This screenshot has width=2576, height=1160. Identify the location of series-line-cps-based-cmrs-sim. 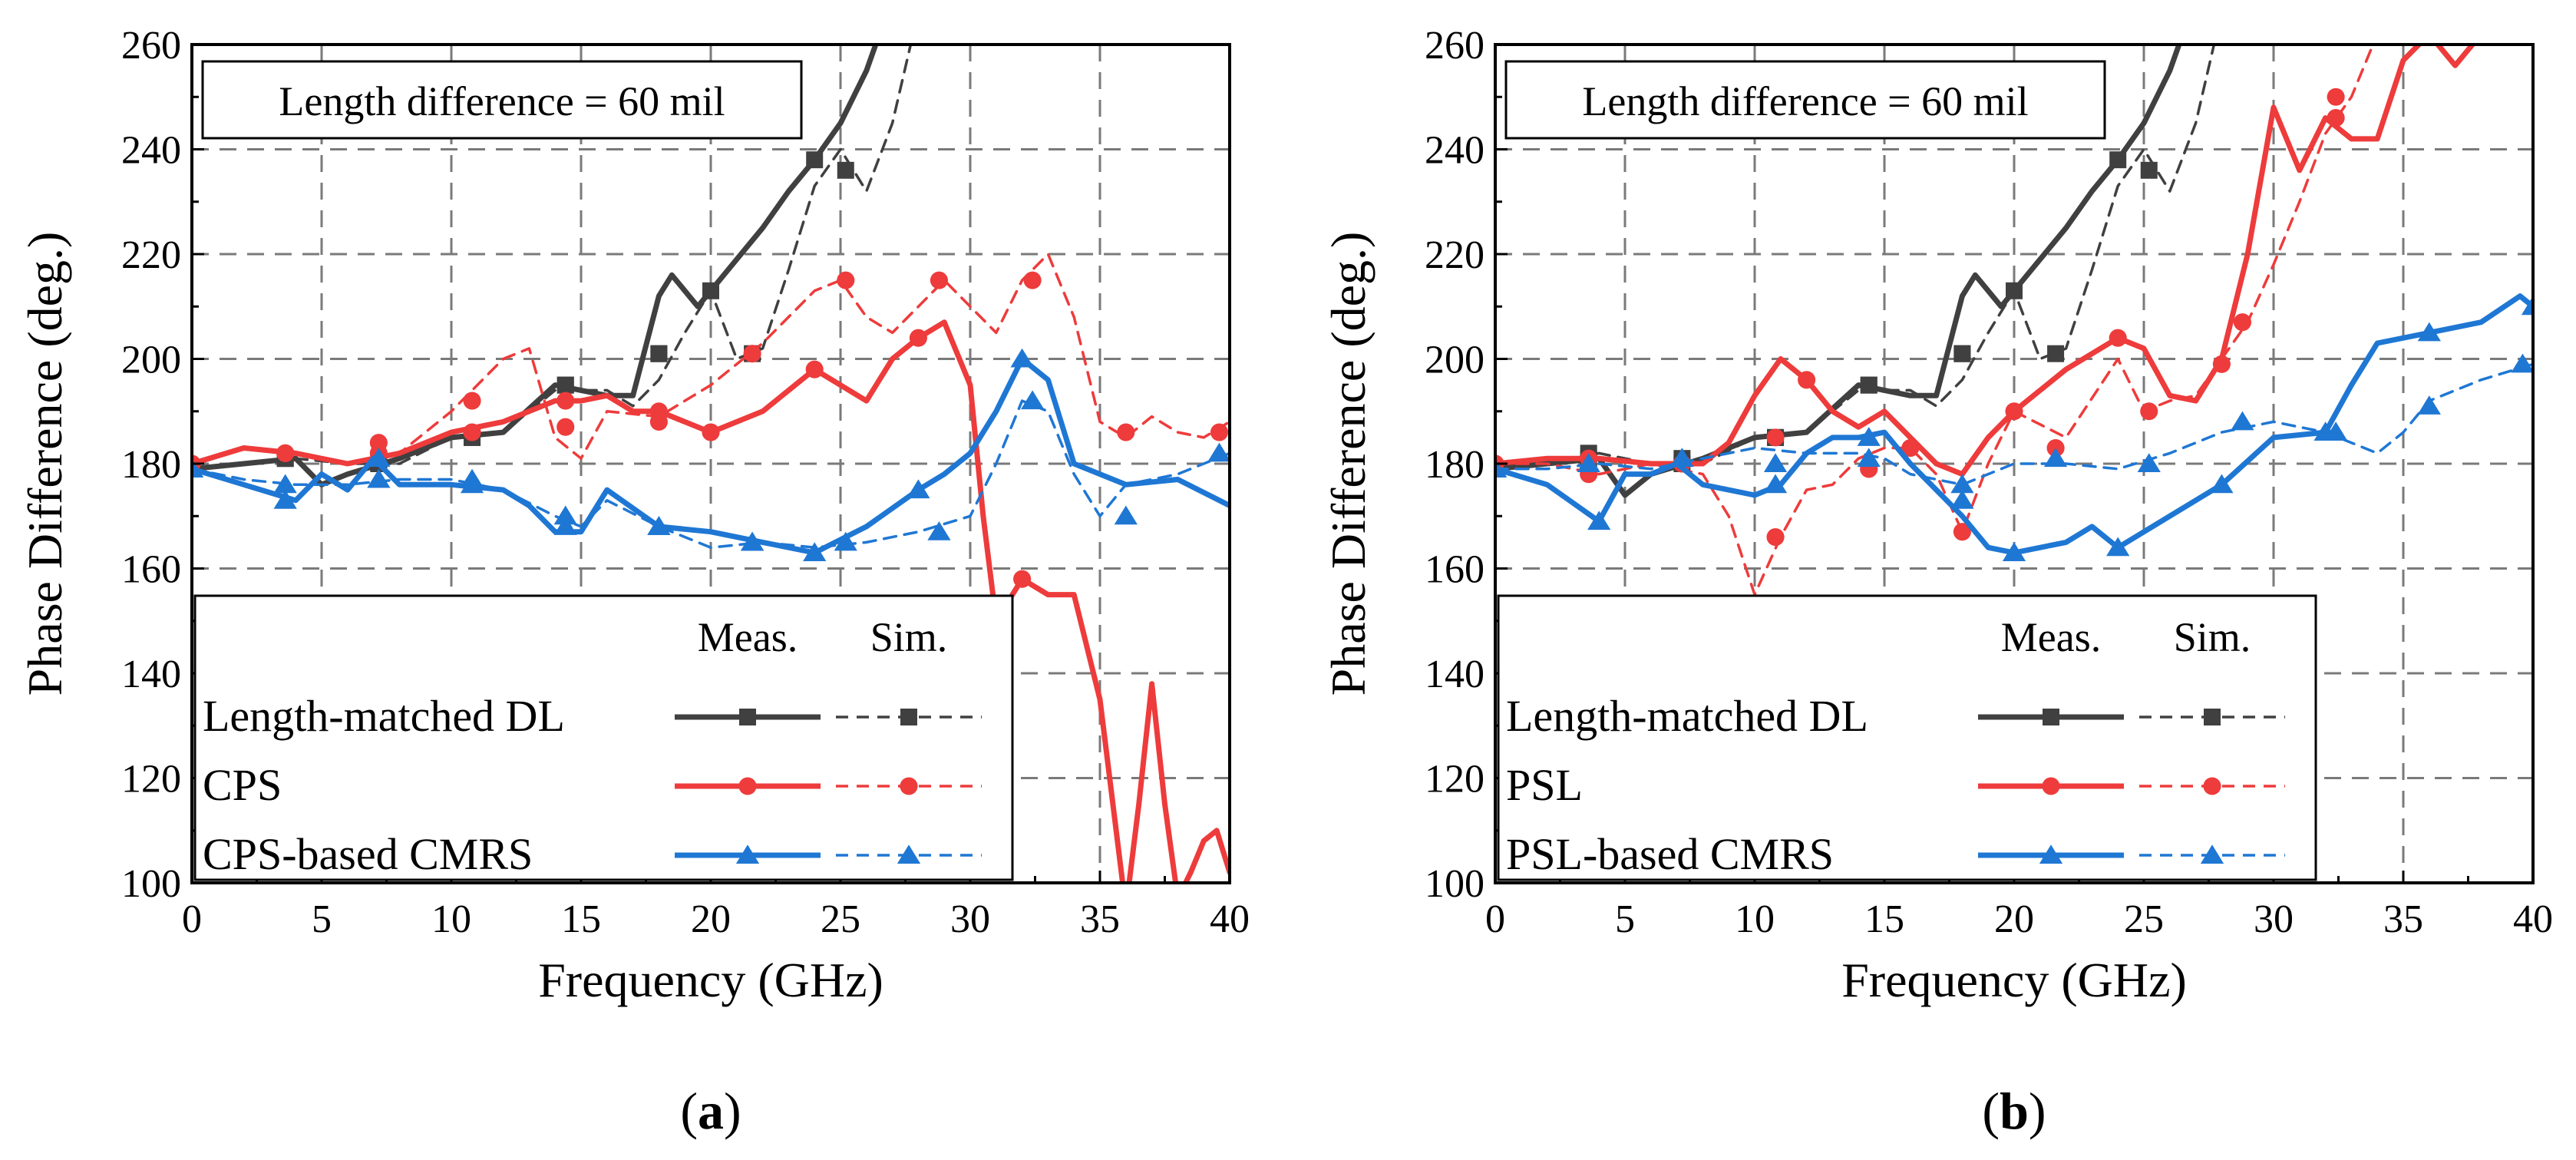
(711, 474).